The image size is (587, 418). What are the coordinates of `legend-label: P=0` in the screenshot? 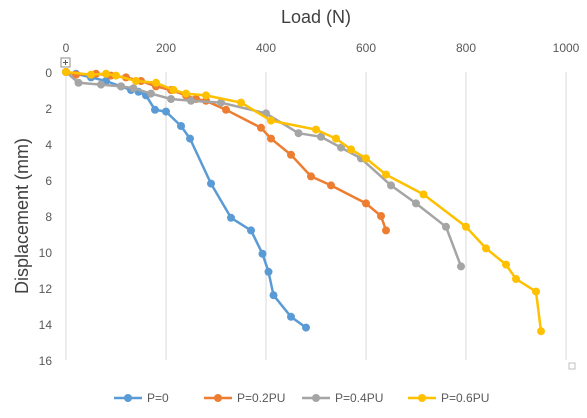 It's located at (158, 398).